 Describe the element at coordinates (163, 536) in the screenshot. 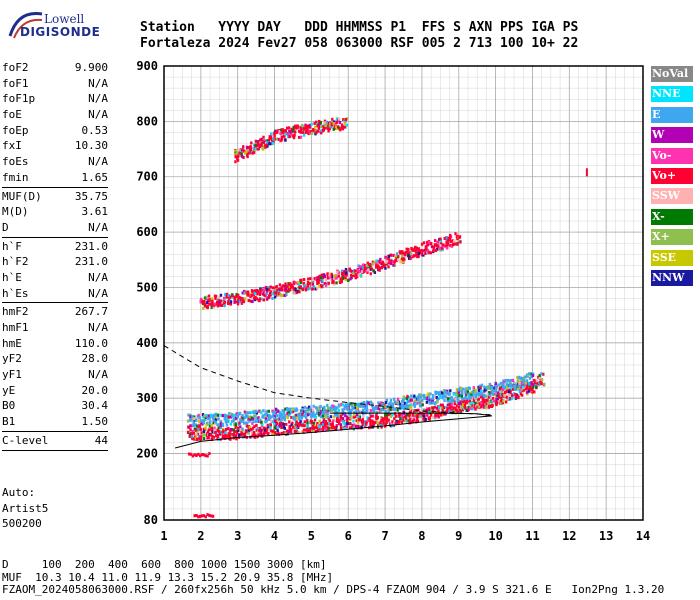

I see `x-tick-label: 1` at that location.